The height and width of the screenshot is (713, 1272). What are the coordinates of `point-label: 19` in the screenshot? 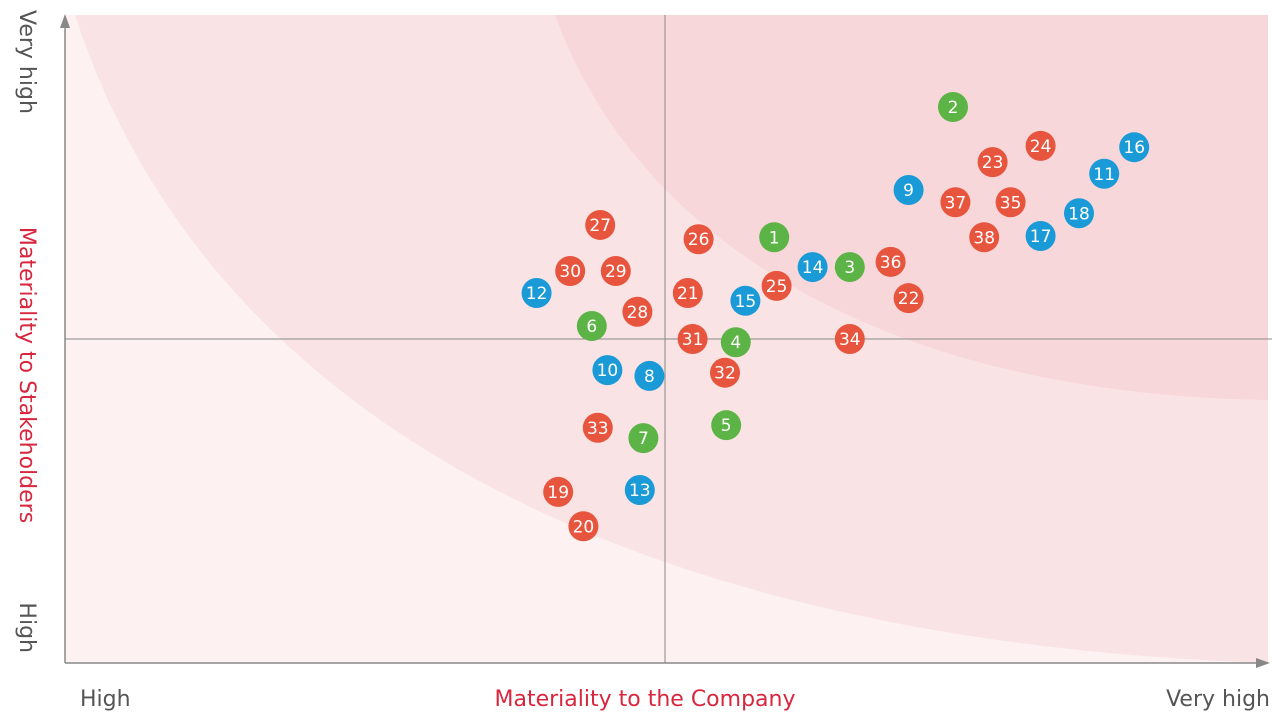 It's located at (558, 493).